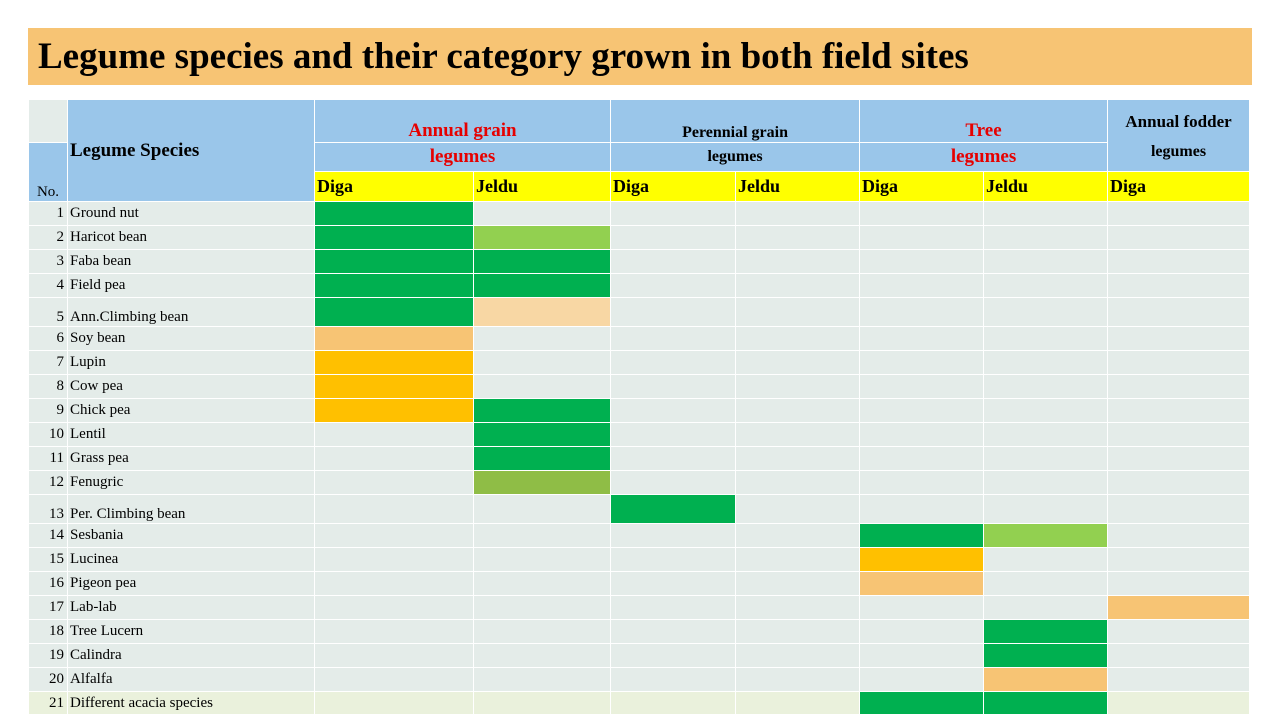  Describe the element at coordinates (48, 362) in the screenshot. I see `row-number: 7` at that location.